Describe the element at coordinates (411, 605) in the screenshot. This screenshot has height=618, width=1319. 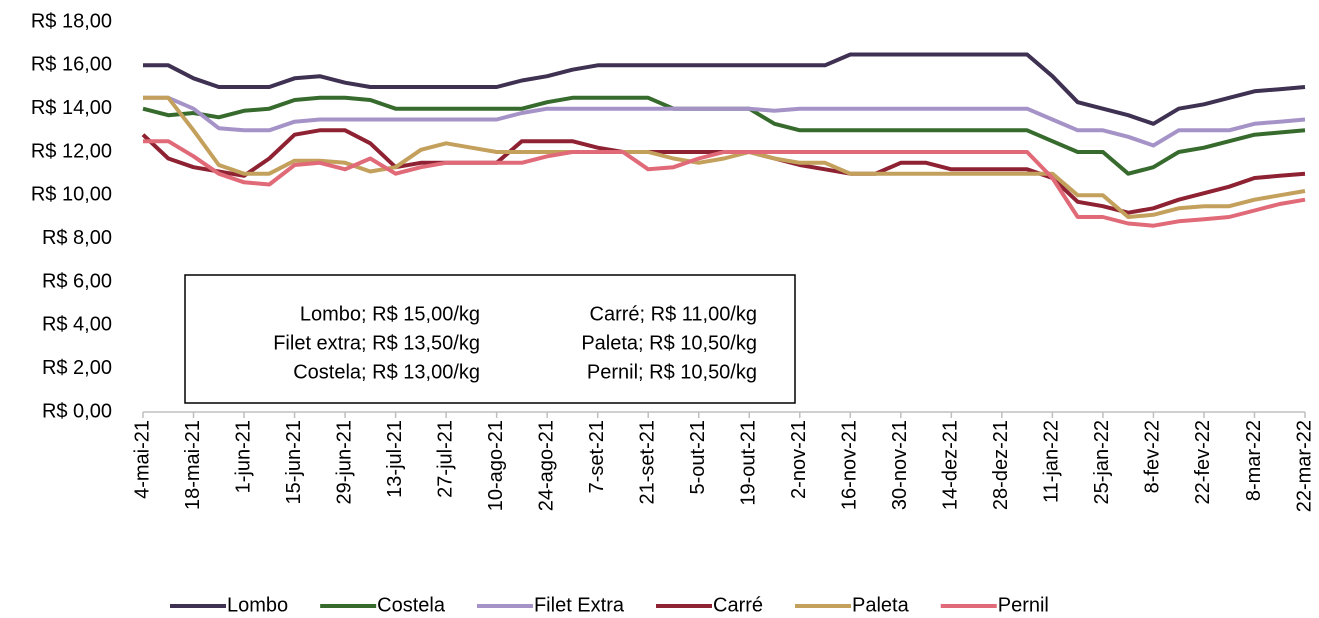
I see `legend-label: Costela` at that location.